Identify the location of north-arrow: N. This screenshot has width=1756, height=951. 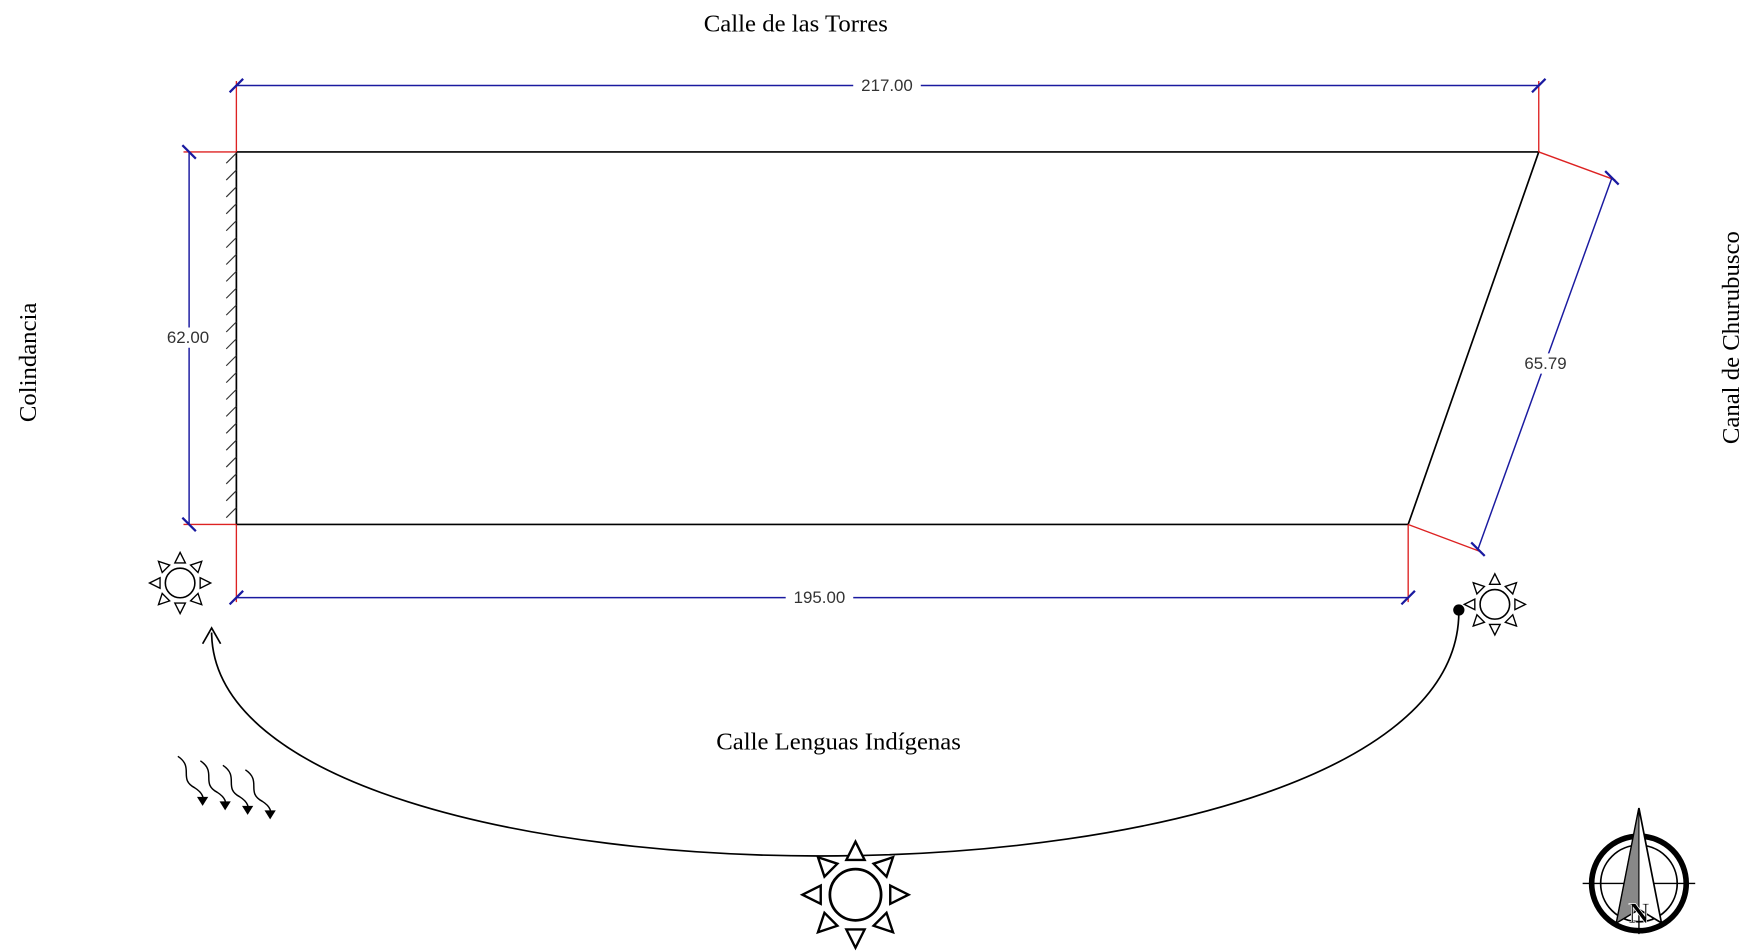
(1639, 871).